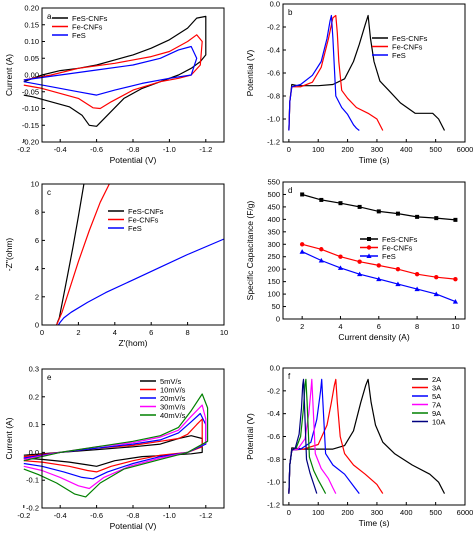 This screenshot has width=474, height=535. Describe the element at coordinates (31, 58) in the screenshot. I see `y-tick-label-a-5: 0.05` at that location.